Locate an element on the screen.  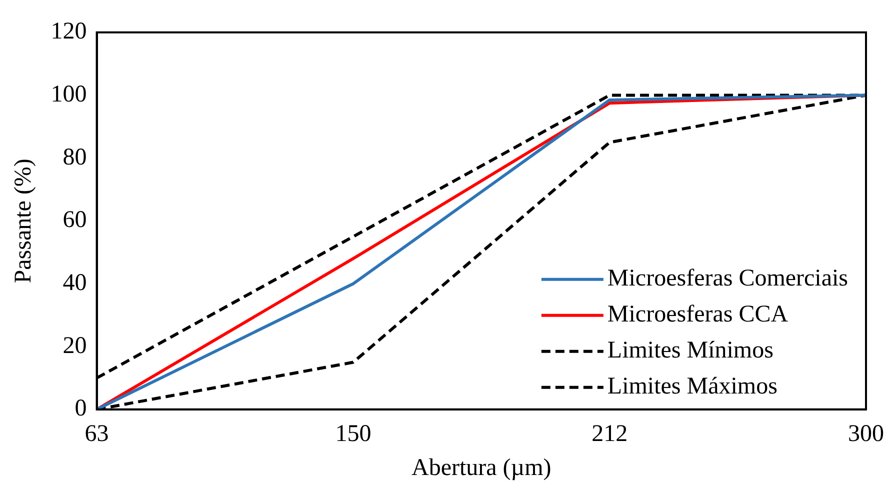
y-tick-label: 0 is located at coordinates (80, 409).